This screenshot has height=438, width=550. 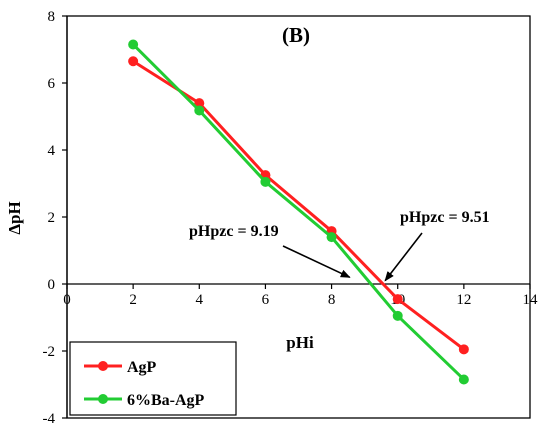 I want to click on y-tick-label: 8, so click(x=52, y=17).